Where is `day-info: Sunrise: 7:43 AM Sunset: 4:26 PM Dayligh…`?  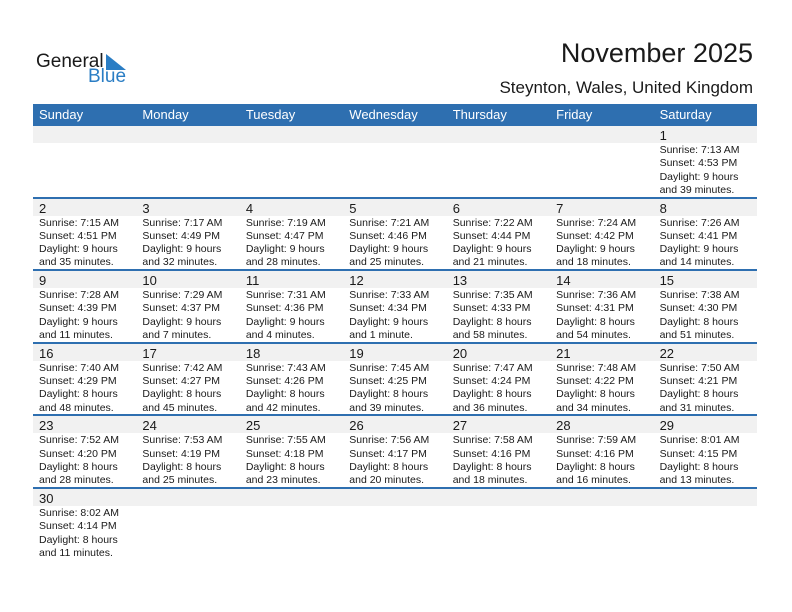
day-info: Sunrise: 7:43 AM Sunset: 4:26 PM Dayligh… is located at coordinates (291, 388).